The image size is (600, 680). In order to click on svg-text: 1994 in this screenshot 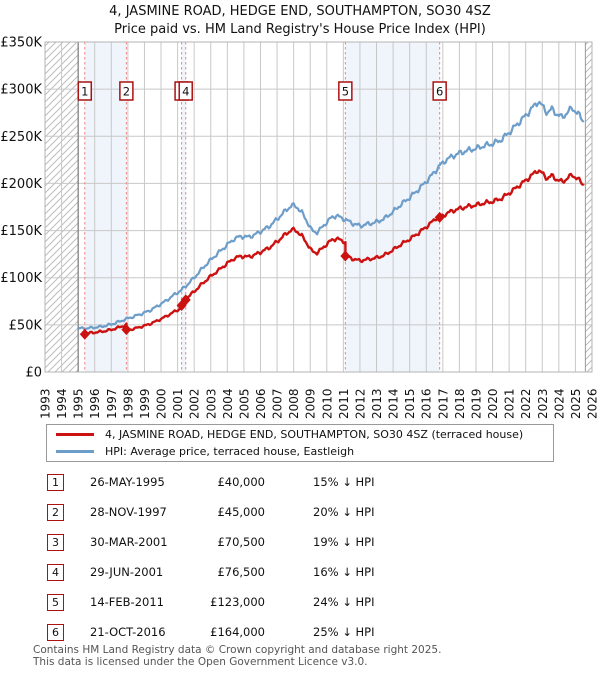, I will do `click(62, 403)`.